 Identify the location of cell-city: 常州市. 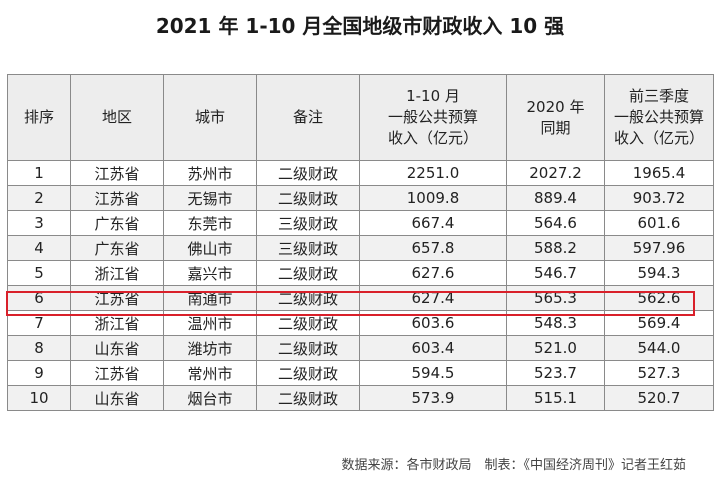
(210, 373).